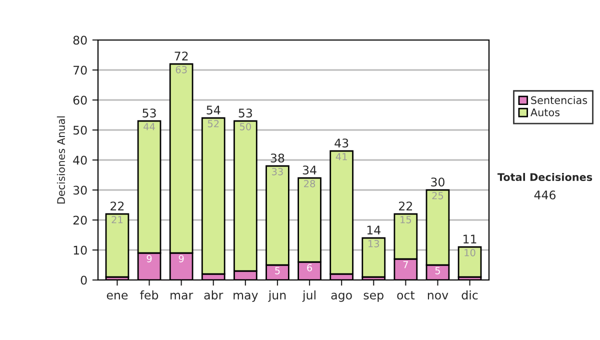 The image size is (600, 340). I want to click on legend-label: Sentencias, so click(559, 100).